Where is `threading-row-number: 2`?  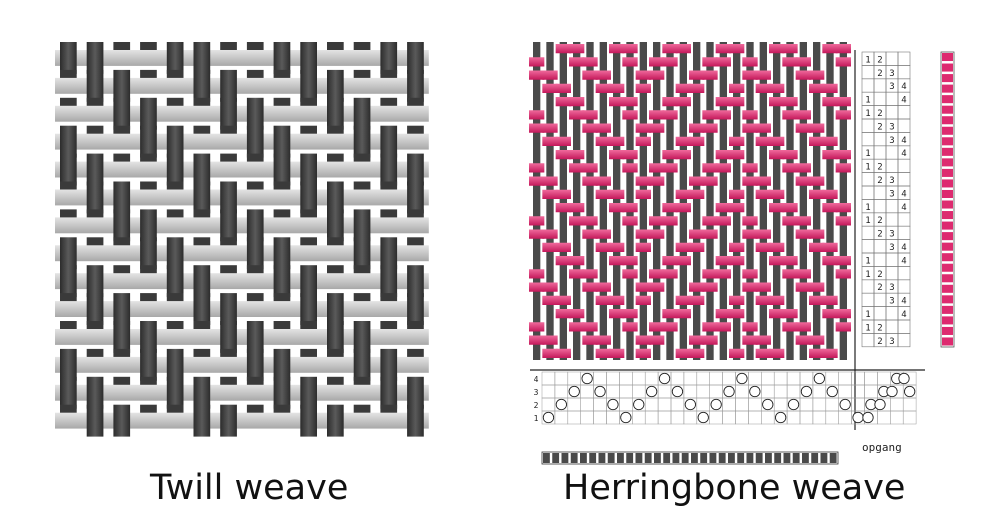
threading-row-number: 2 is located at coordinates (536, 405).